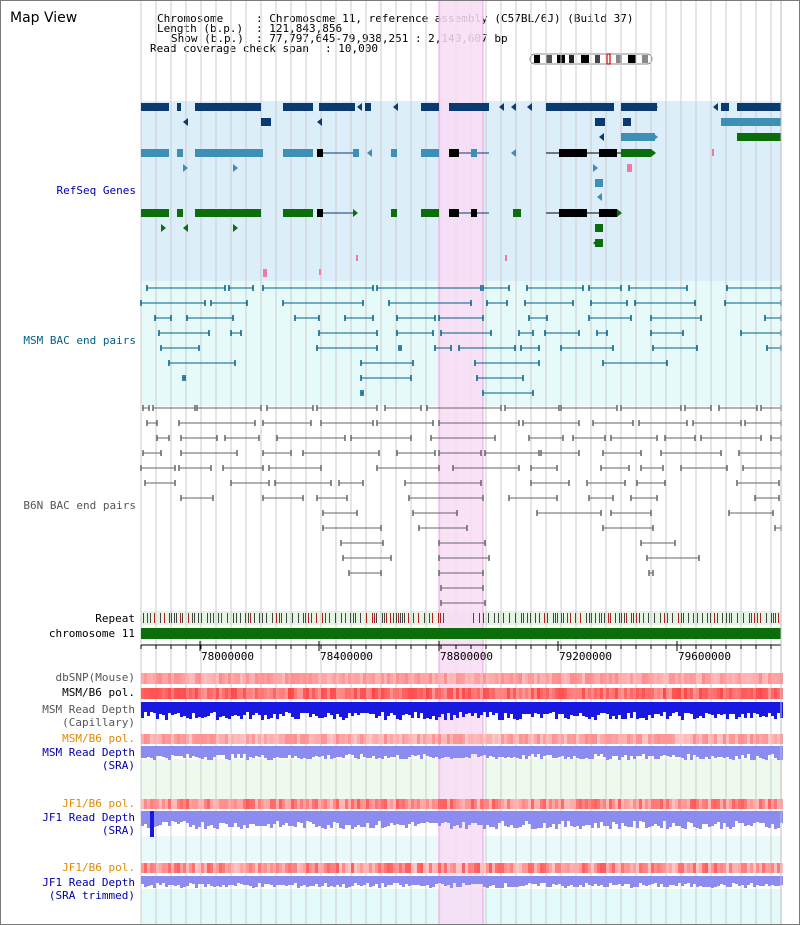 Image resolution: width=800 pixels, height=925 pixels. I want to click on chromosome-bar, so click(461, 633).